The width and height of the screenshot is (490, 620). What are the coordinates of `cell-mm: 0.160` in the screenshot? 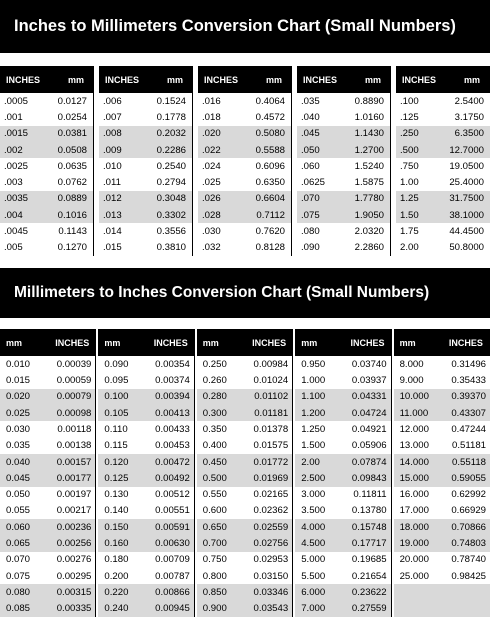 It's located at (116, 544).